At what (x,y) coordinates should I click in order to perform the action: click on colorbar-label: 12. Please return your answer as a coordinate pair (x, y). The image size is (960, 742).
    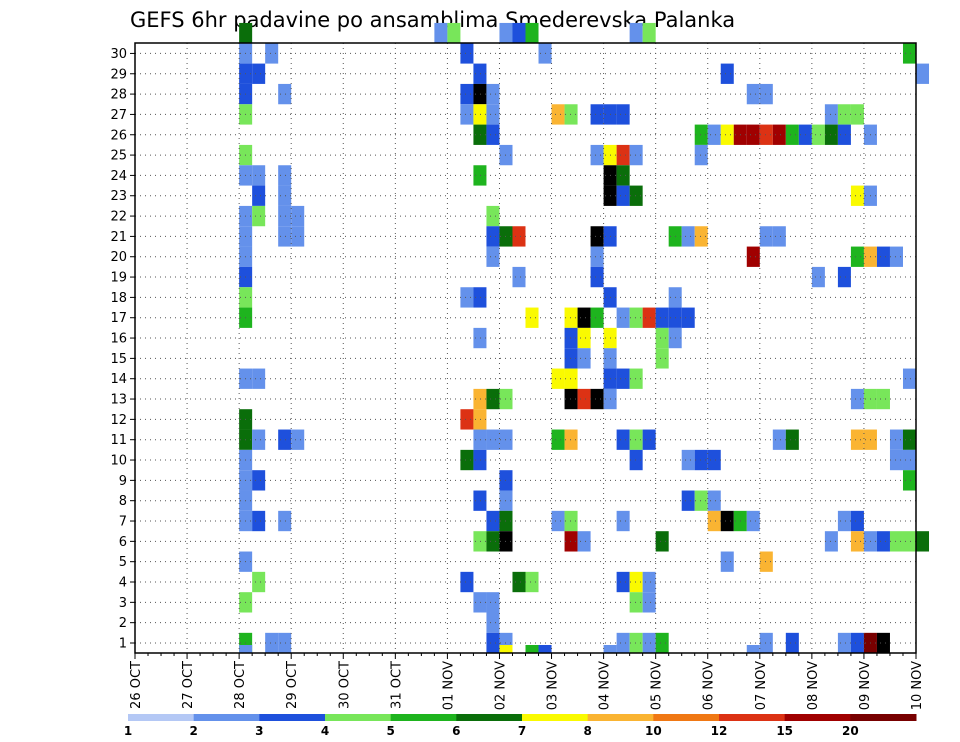
    Looking at the image, I should click on (719, 731).